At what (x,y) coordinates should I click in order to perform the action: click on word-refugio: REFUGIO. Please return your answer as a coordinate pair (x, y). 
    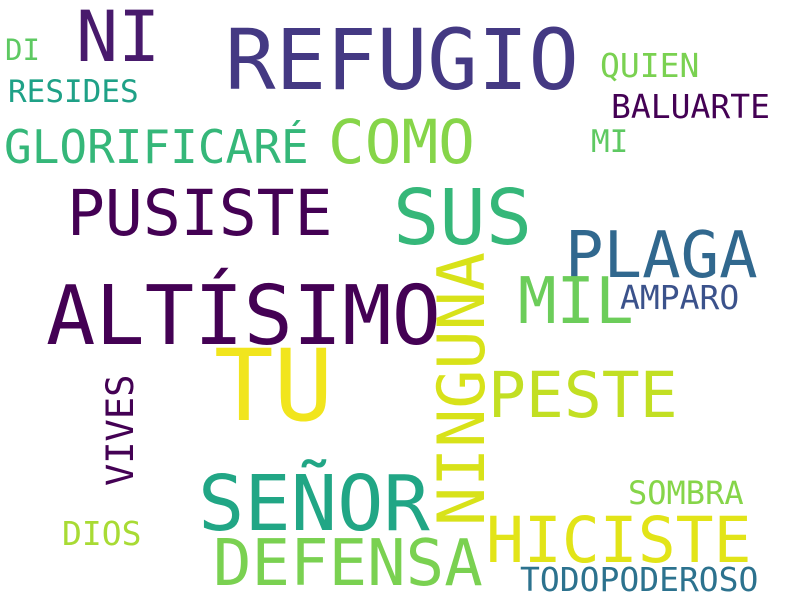
    Looking at the image, I should click on (402, 60).